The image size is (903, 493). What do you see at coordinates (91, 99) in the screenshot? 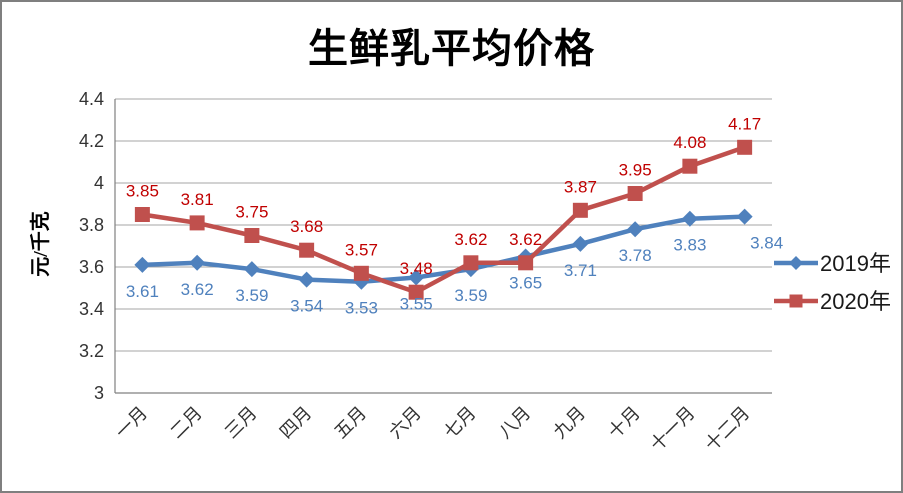
I see `y-tick-label: 4.4` at bounding box center [91, 99].